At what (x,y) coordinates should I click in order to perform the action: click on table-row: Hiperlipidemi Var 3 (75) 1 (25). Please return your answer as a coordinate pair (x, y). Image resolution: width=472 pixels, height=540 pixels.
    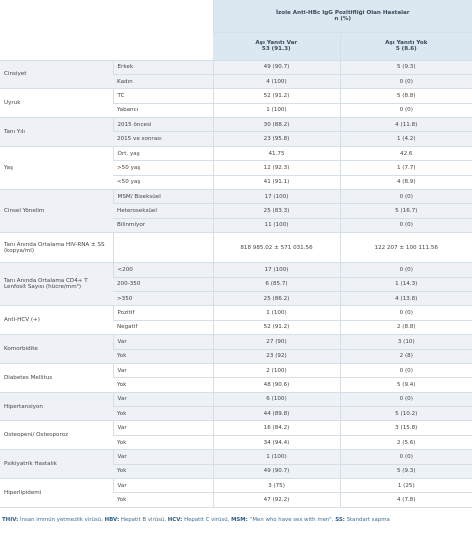
    Looking at the image, I should click on (236, 493).